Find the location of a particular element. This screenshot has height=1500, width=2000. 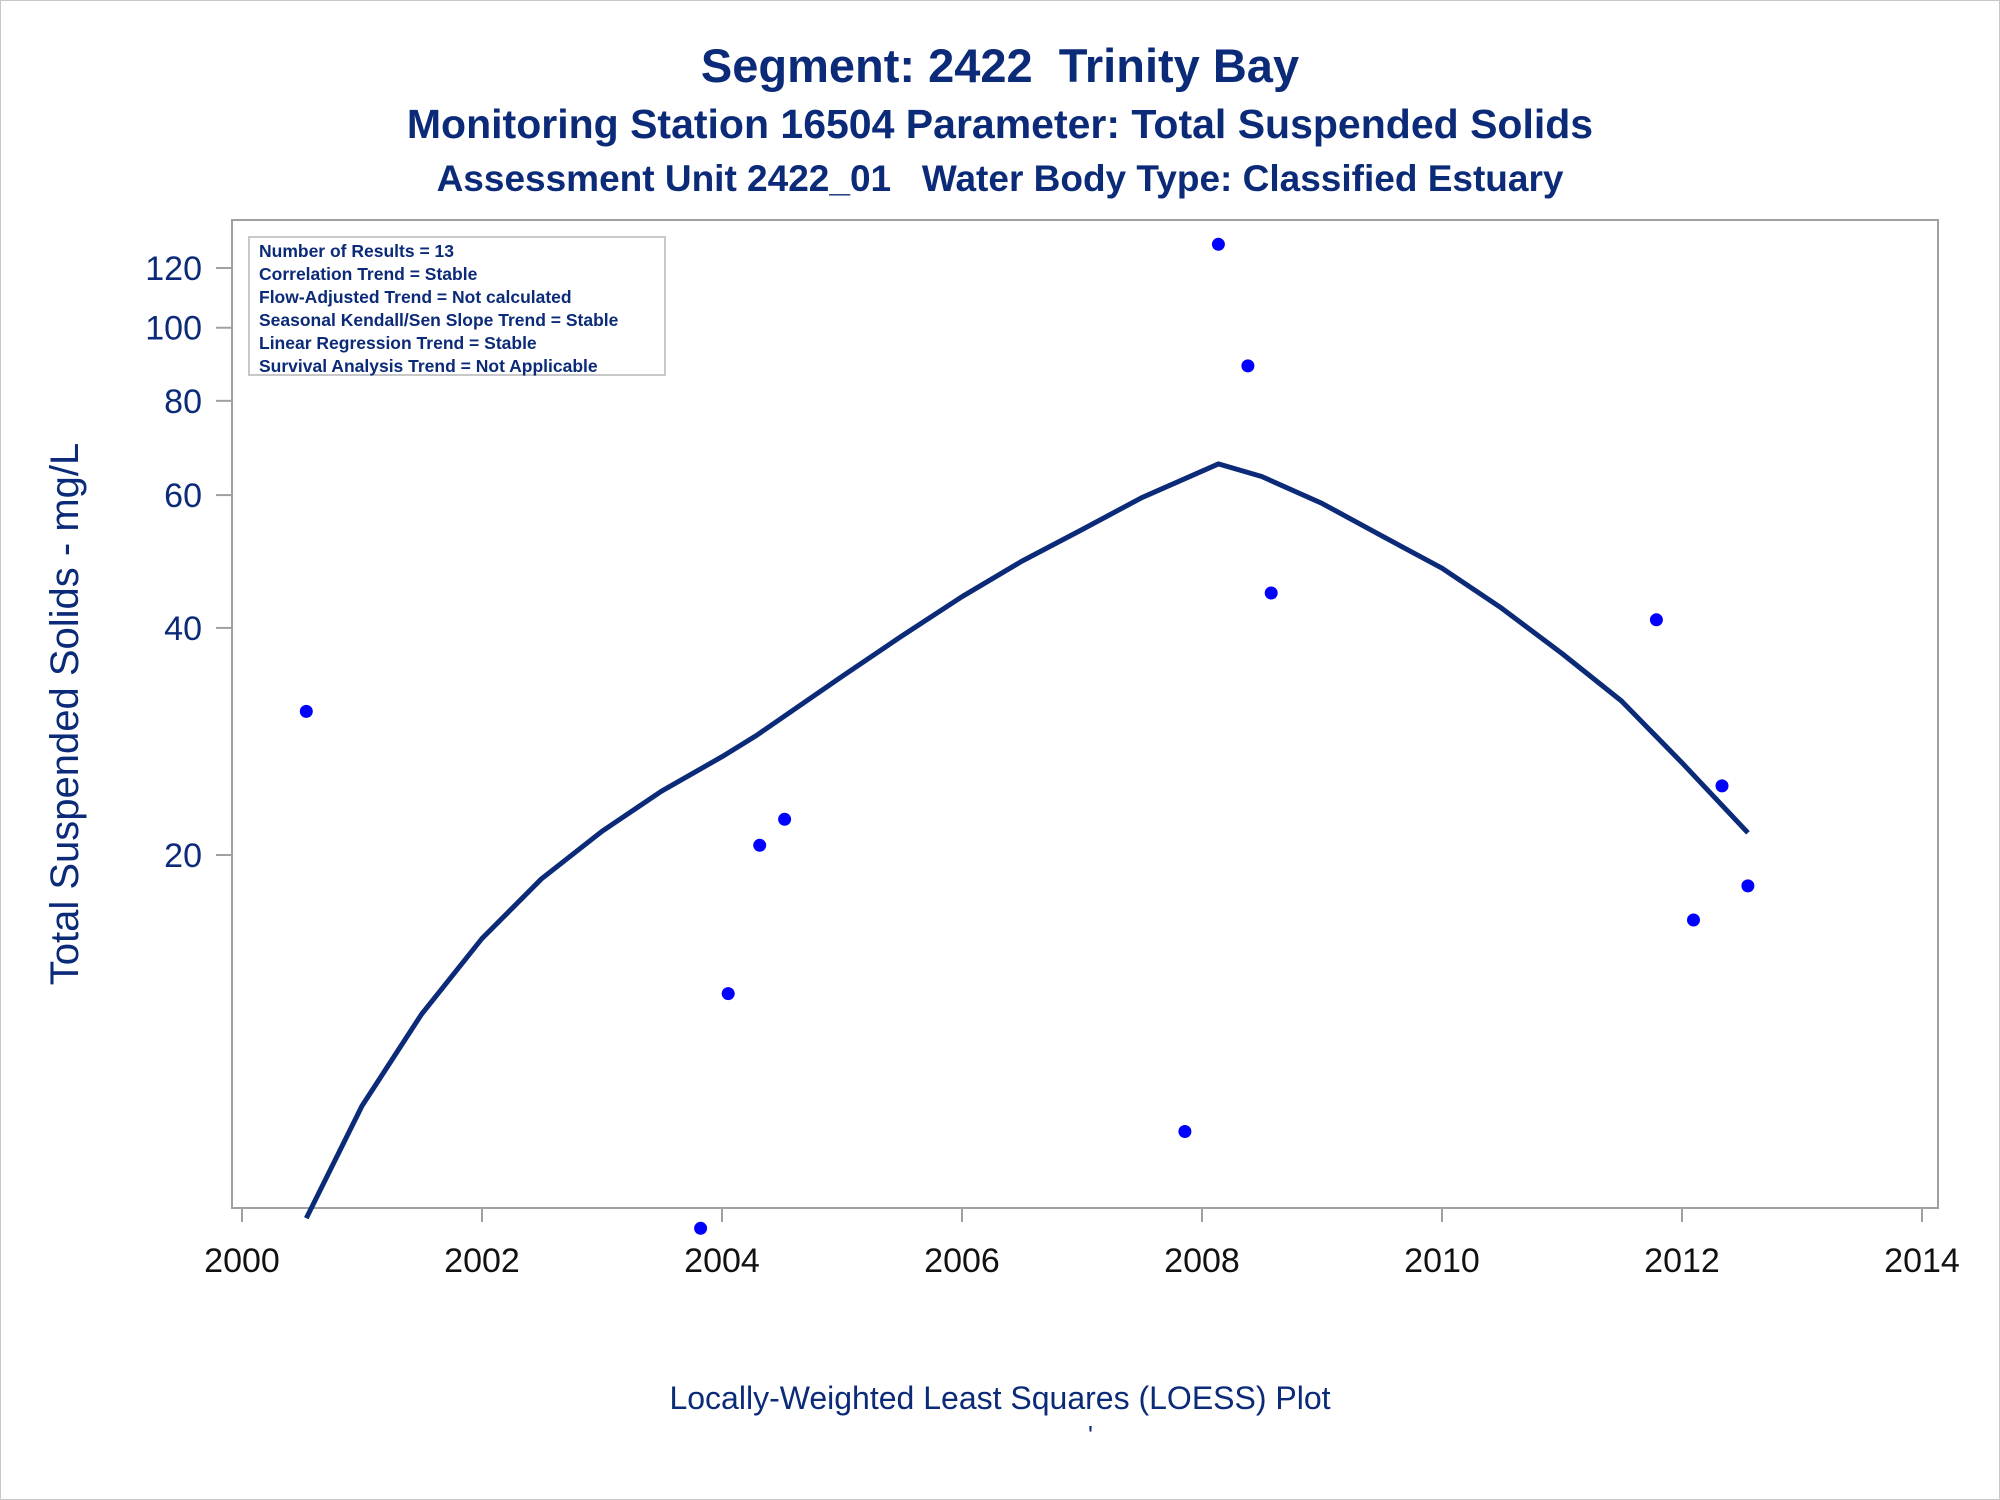

legend-line-linear-regression: Linear Regression Trend = Stable is located at coordinates (398, 343).